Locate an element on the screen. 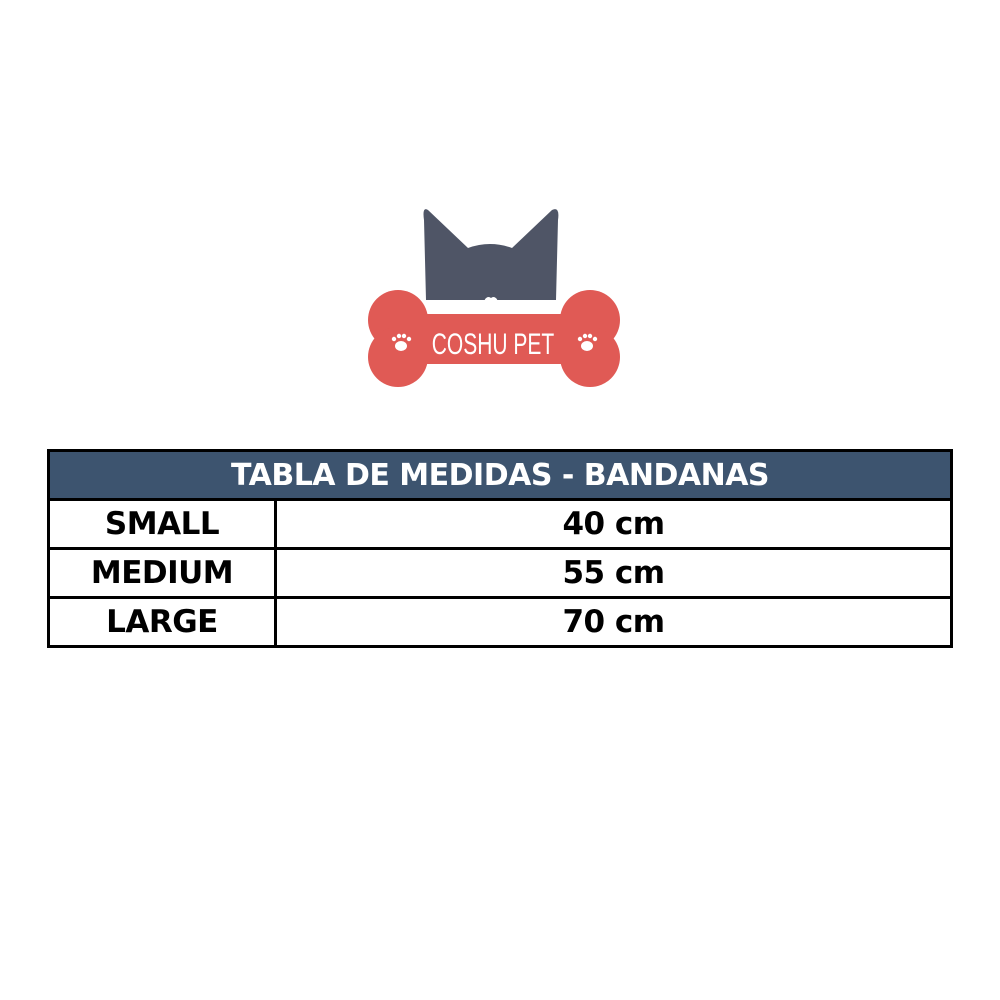  size-label: LARGE is located at coordinates (162, 622).